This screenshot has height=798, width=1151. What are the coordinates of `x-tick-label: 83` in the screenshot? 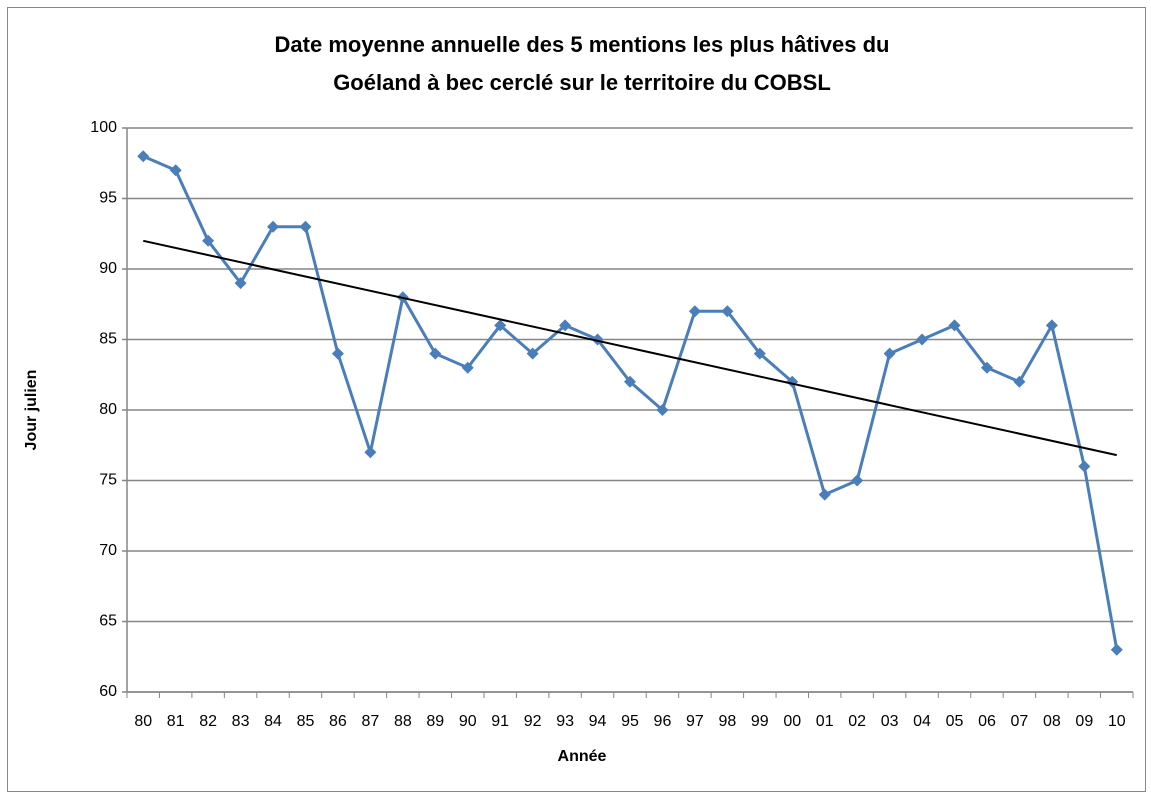 It's located at (241, 721).